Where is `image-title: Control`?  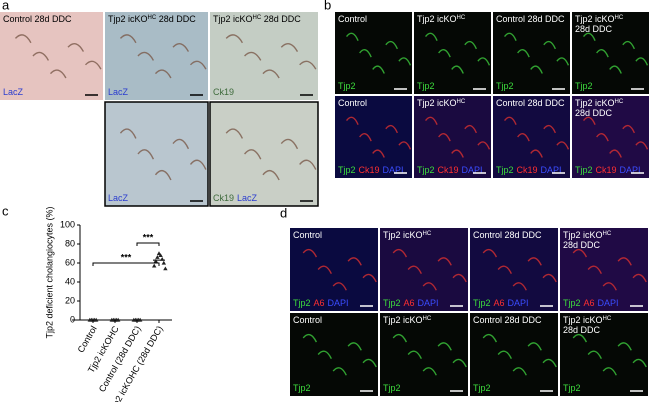 image-title: Control is located at coordinates (307, 235).